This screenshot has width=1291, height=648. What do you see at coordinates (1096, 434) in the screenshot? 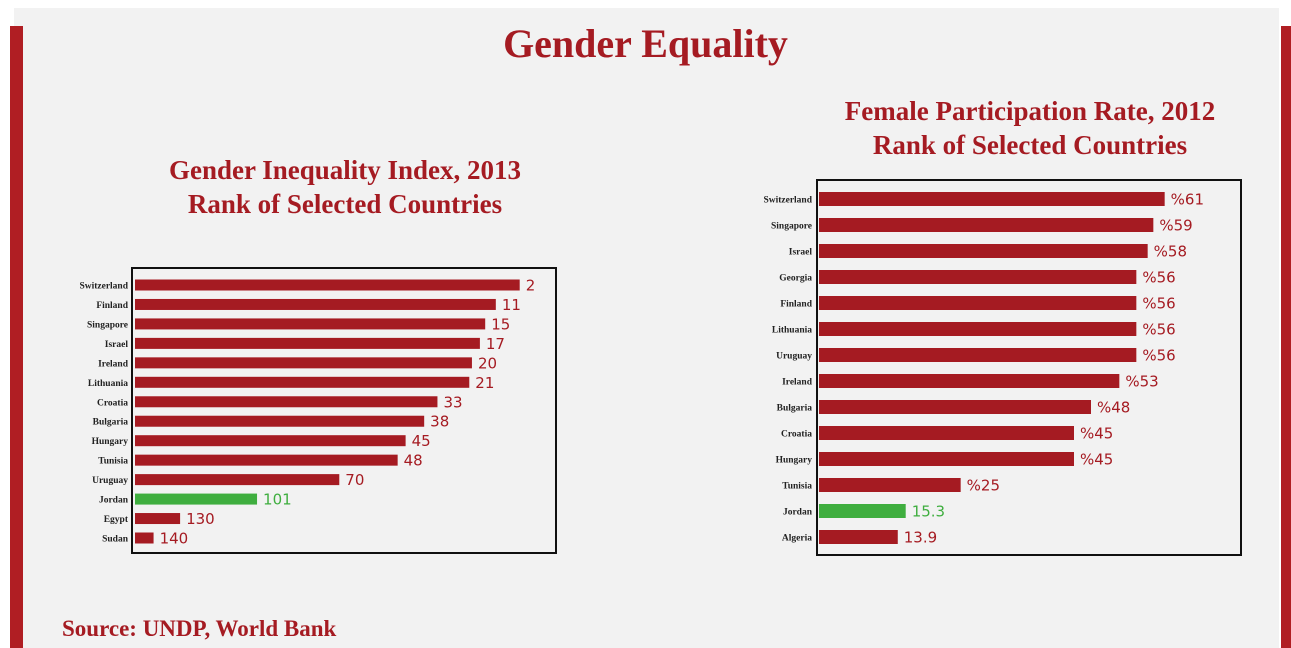
I see `value-label-croatia: %45` at bounding box center [1096, 434].